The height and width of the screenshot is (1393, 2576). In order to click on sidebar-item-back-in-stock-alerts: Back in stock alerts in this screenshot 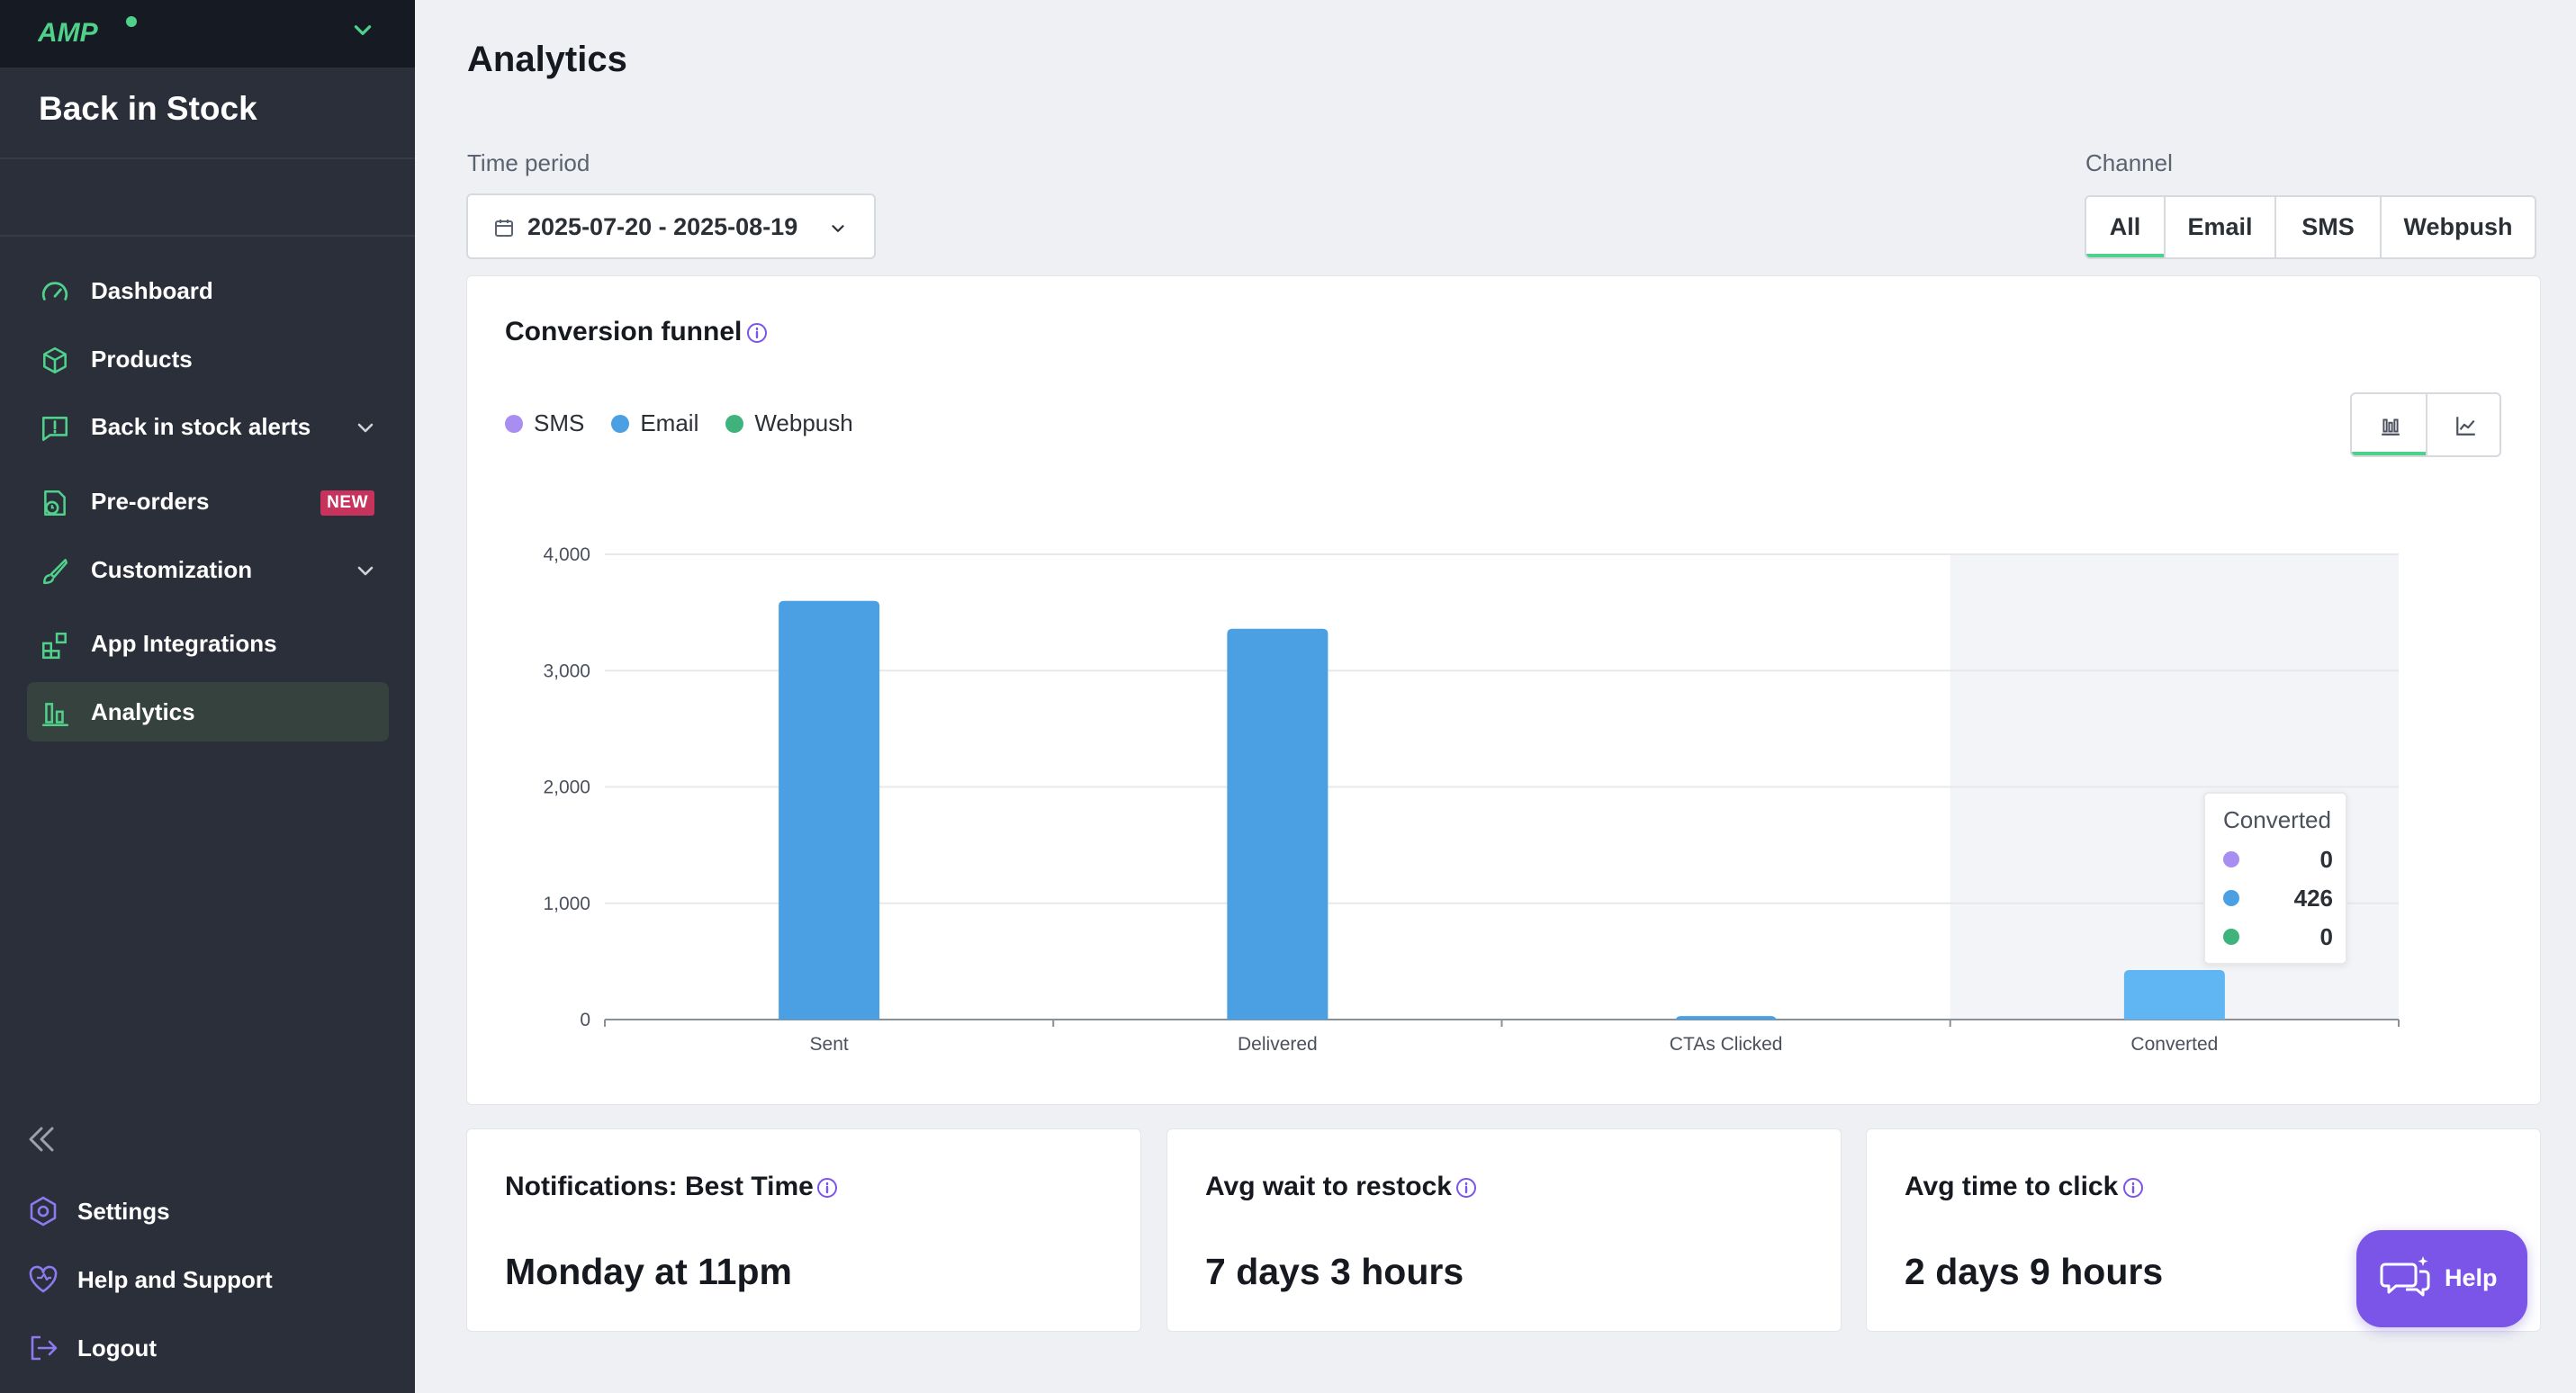, I will do `click(208, 426)`.